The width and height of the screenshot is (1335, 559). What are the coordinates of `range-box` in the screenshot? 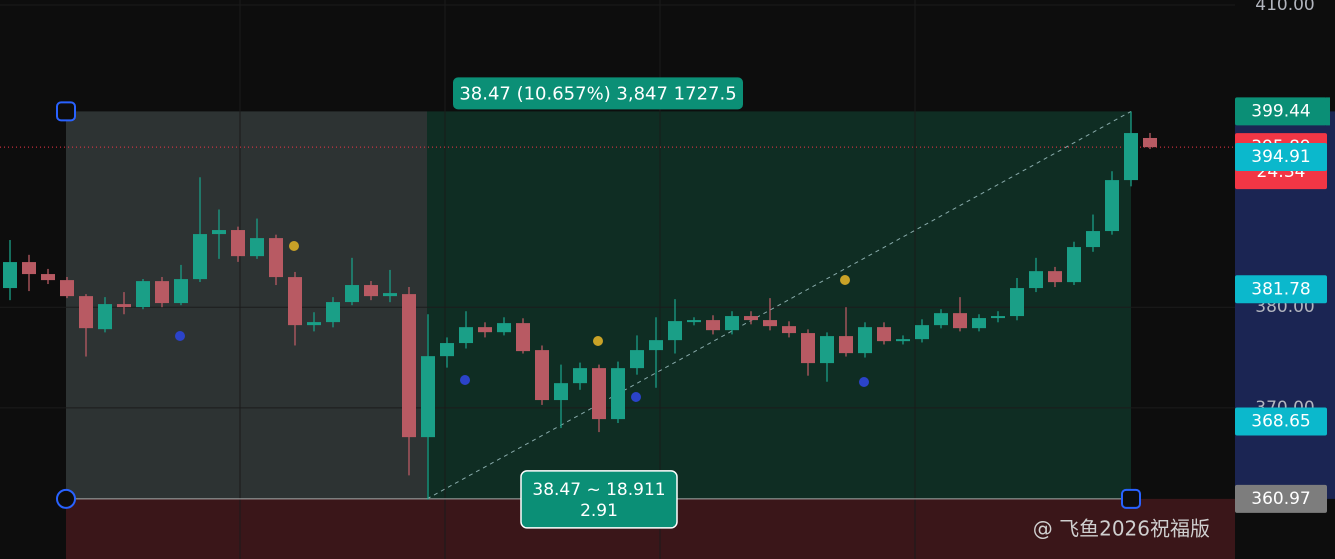 It's located at (599, 499).